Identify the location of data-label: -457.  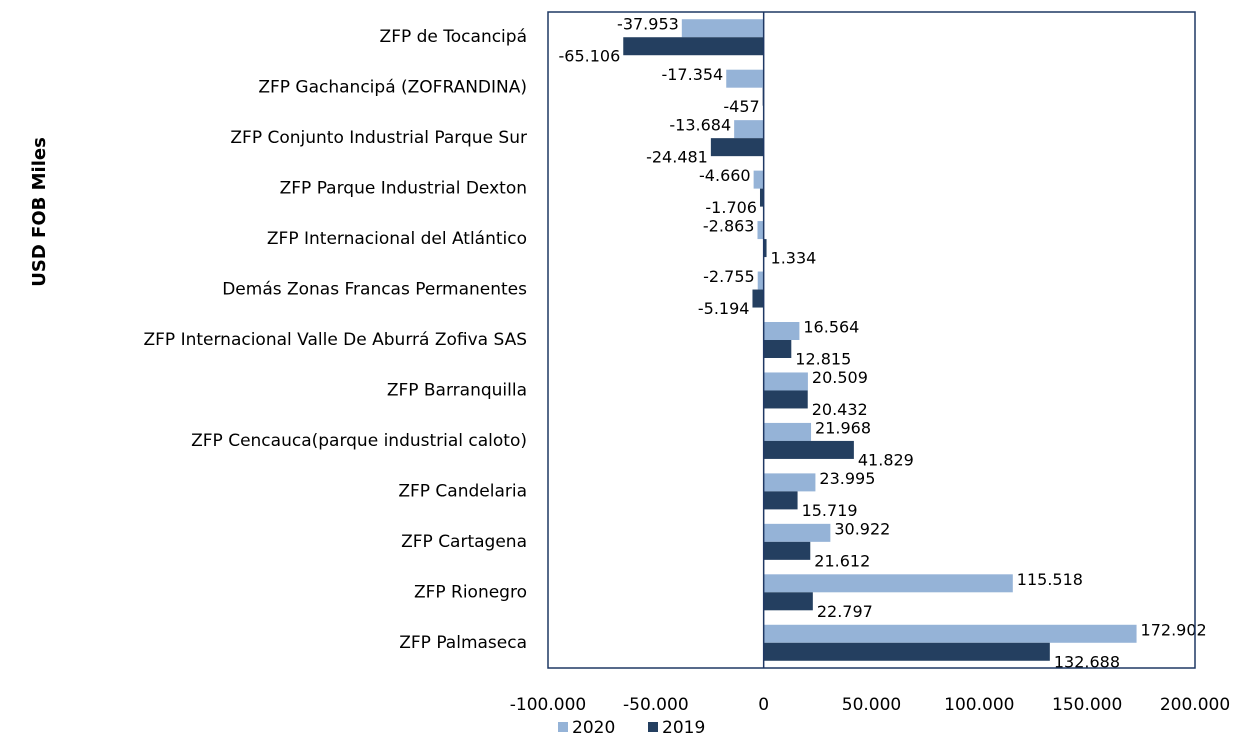
(741, 106).